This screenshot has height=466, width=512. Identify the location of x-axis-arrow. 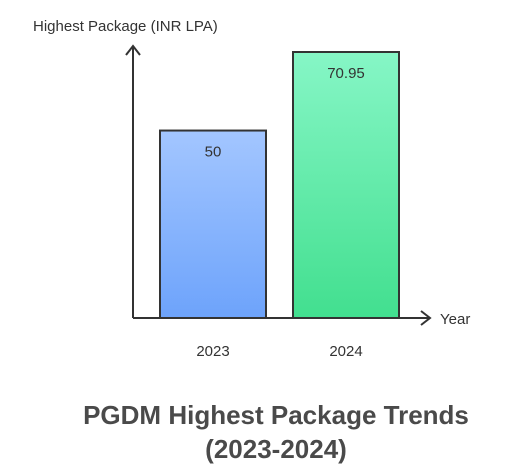
(426, 318).